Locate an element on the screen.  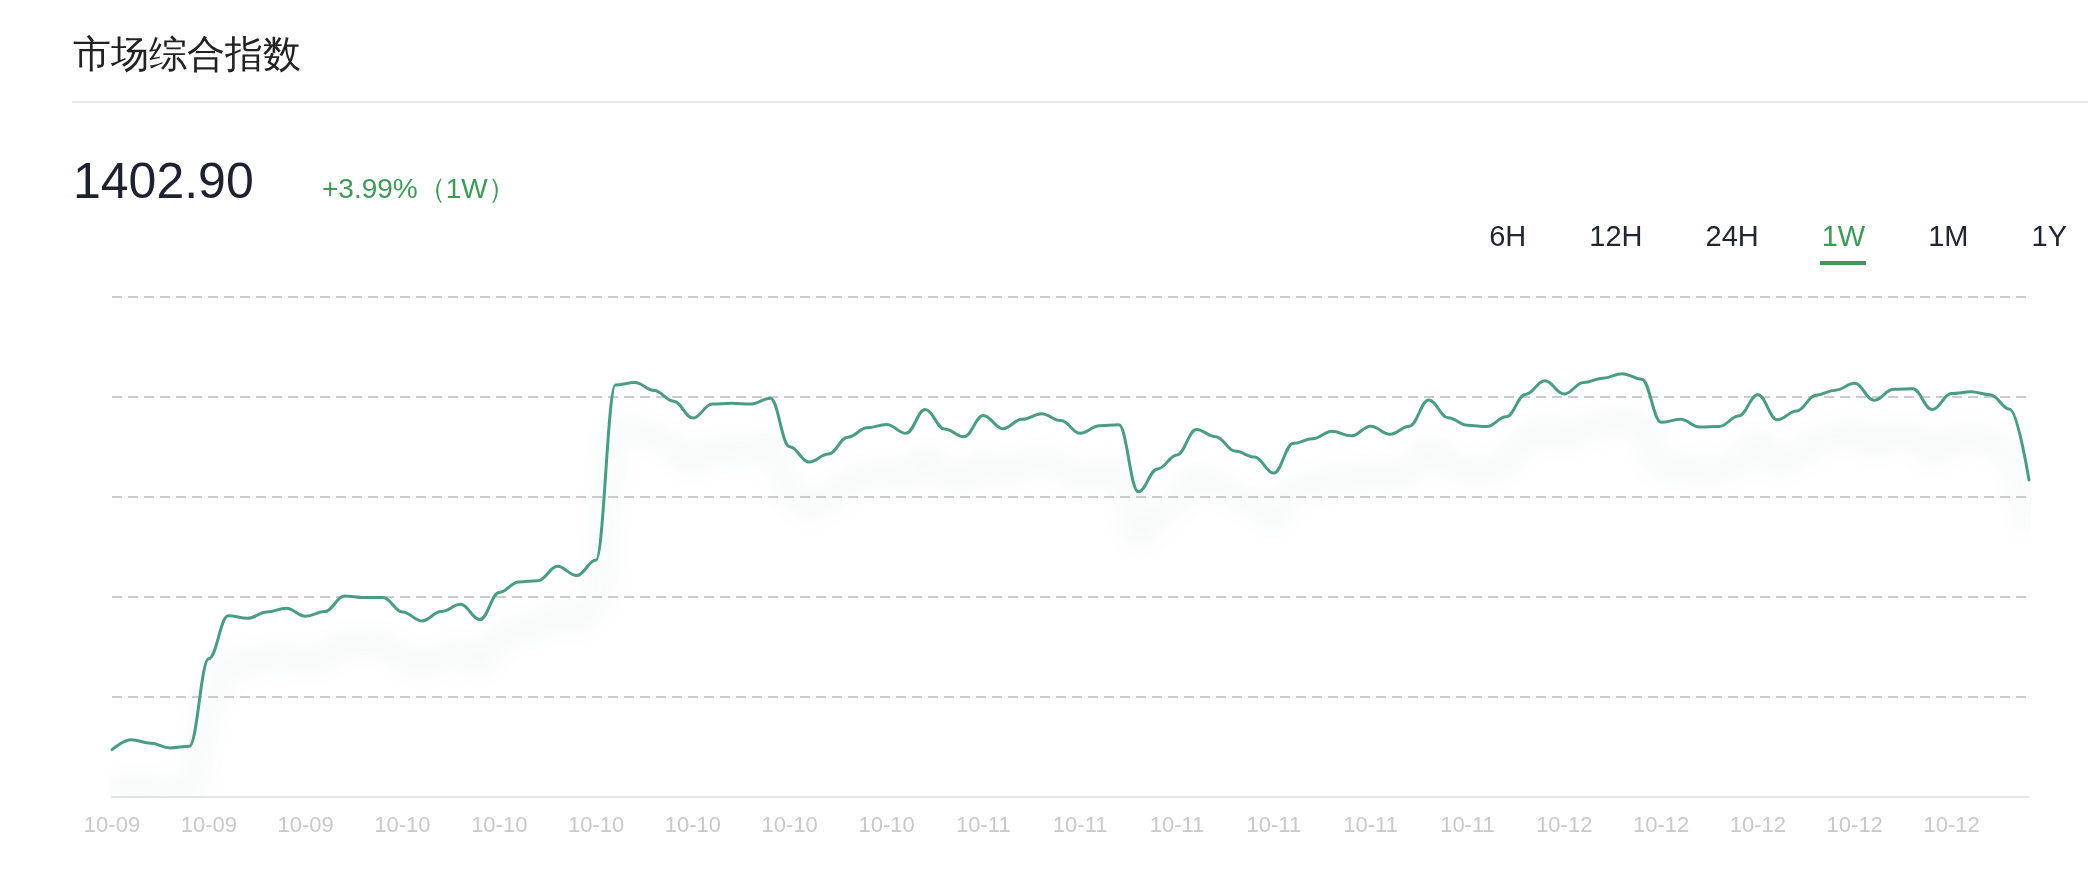
chart-subtitle: 1402.90 is located at coordinates (163, 181).